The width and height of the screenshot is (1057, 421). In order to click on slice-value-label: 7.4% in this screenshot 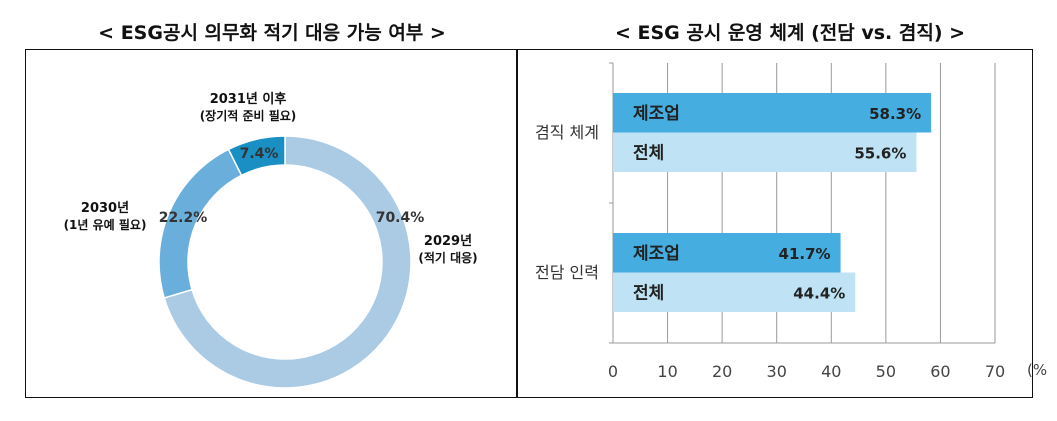, I will do `click(259, 154)`.